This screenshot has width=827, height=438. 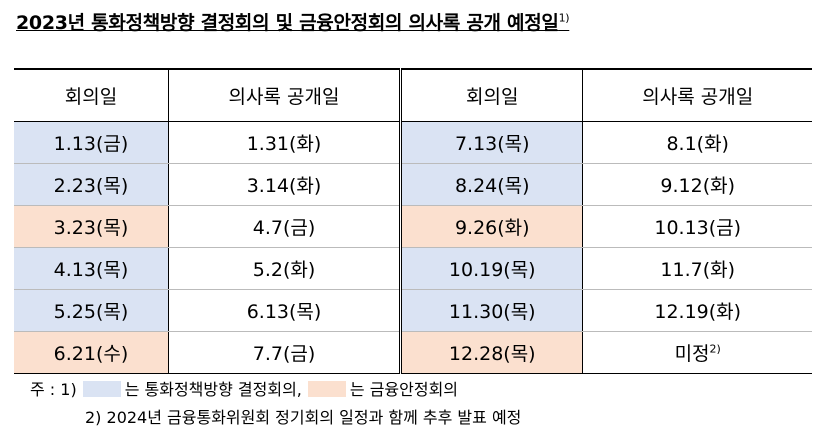 What do you see at coordinates (284, 310) in the screenshot?
I see `table-cell: 6.13(목)` at bounding box center [284, 310].